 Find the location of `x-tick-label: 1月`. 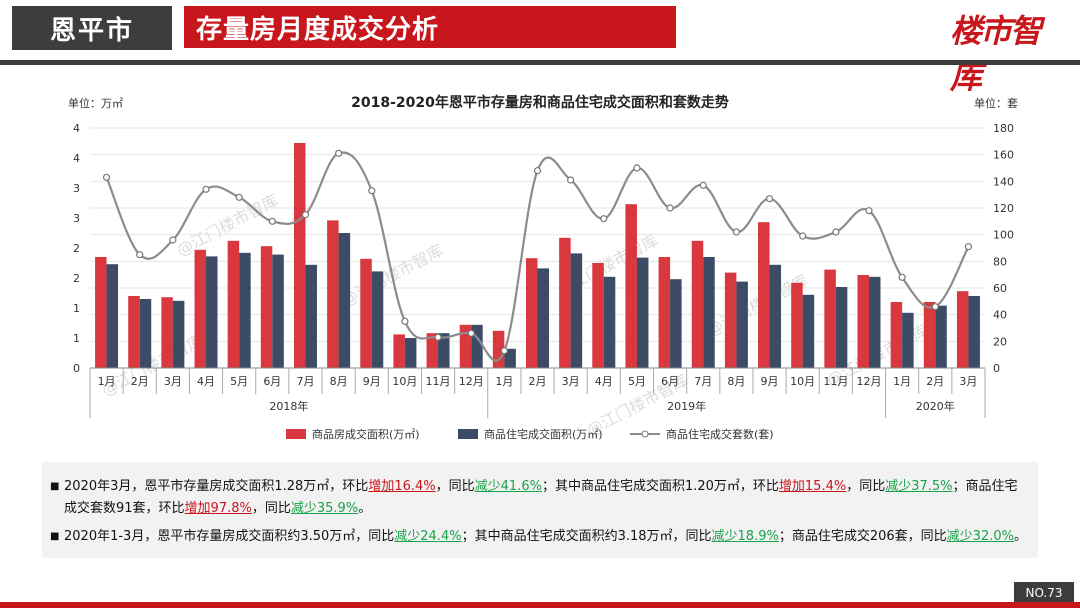

x-tick-label: 1月 is located at coordinates (902, 381).